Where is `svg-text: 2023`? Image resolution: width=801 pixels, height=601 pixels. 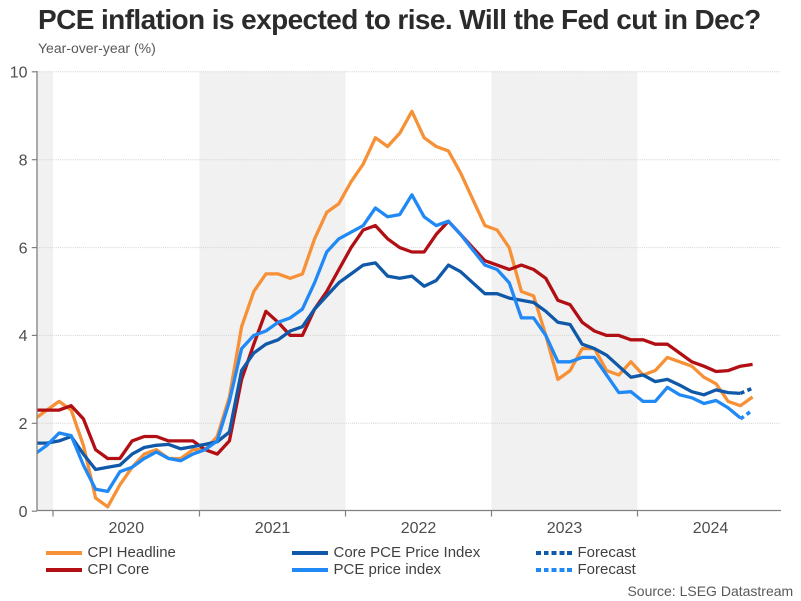 svg-text: 2023 is located at coordinates (565, 528).